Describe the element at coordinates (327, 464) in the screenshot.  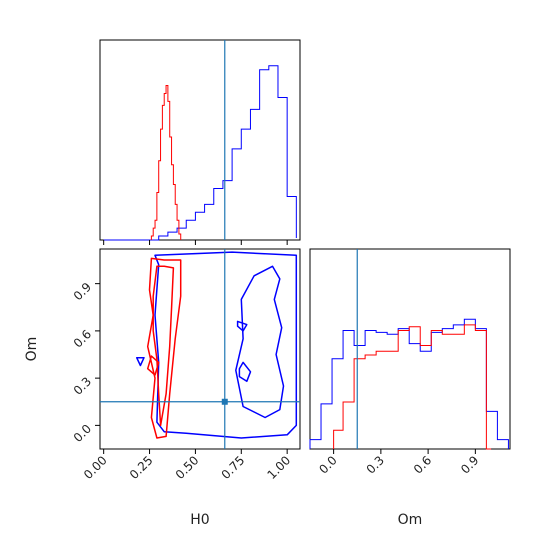
I see `om-x-tick-label-0: 0.0` at that location.